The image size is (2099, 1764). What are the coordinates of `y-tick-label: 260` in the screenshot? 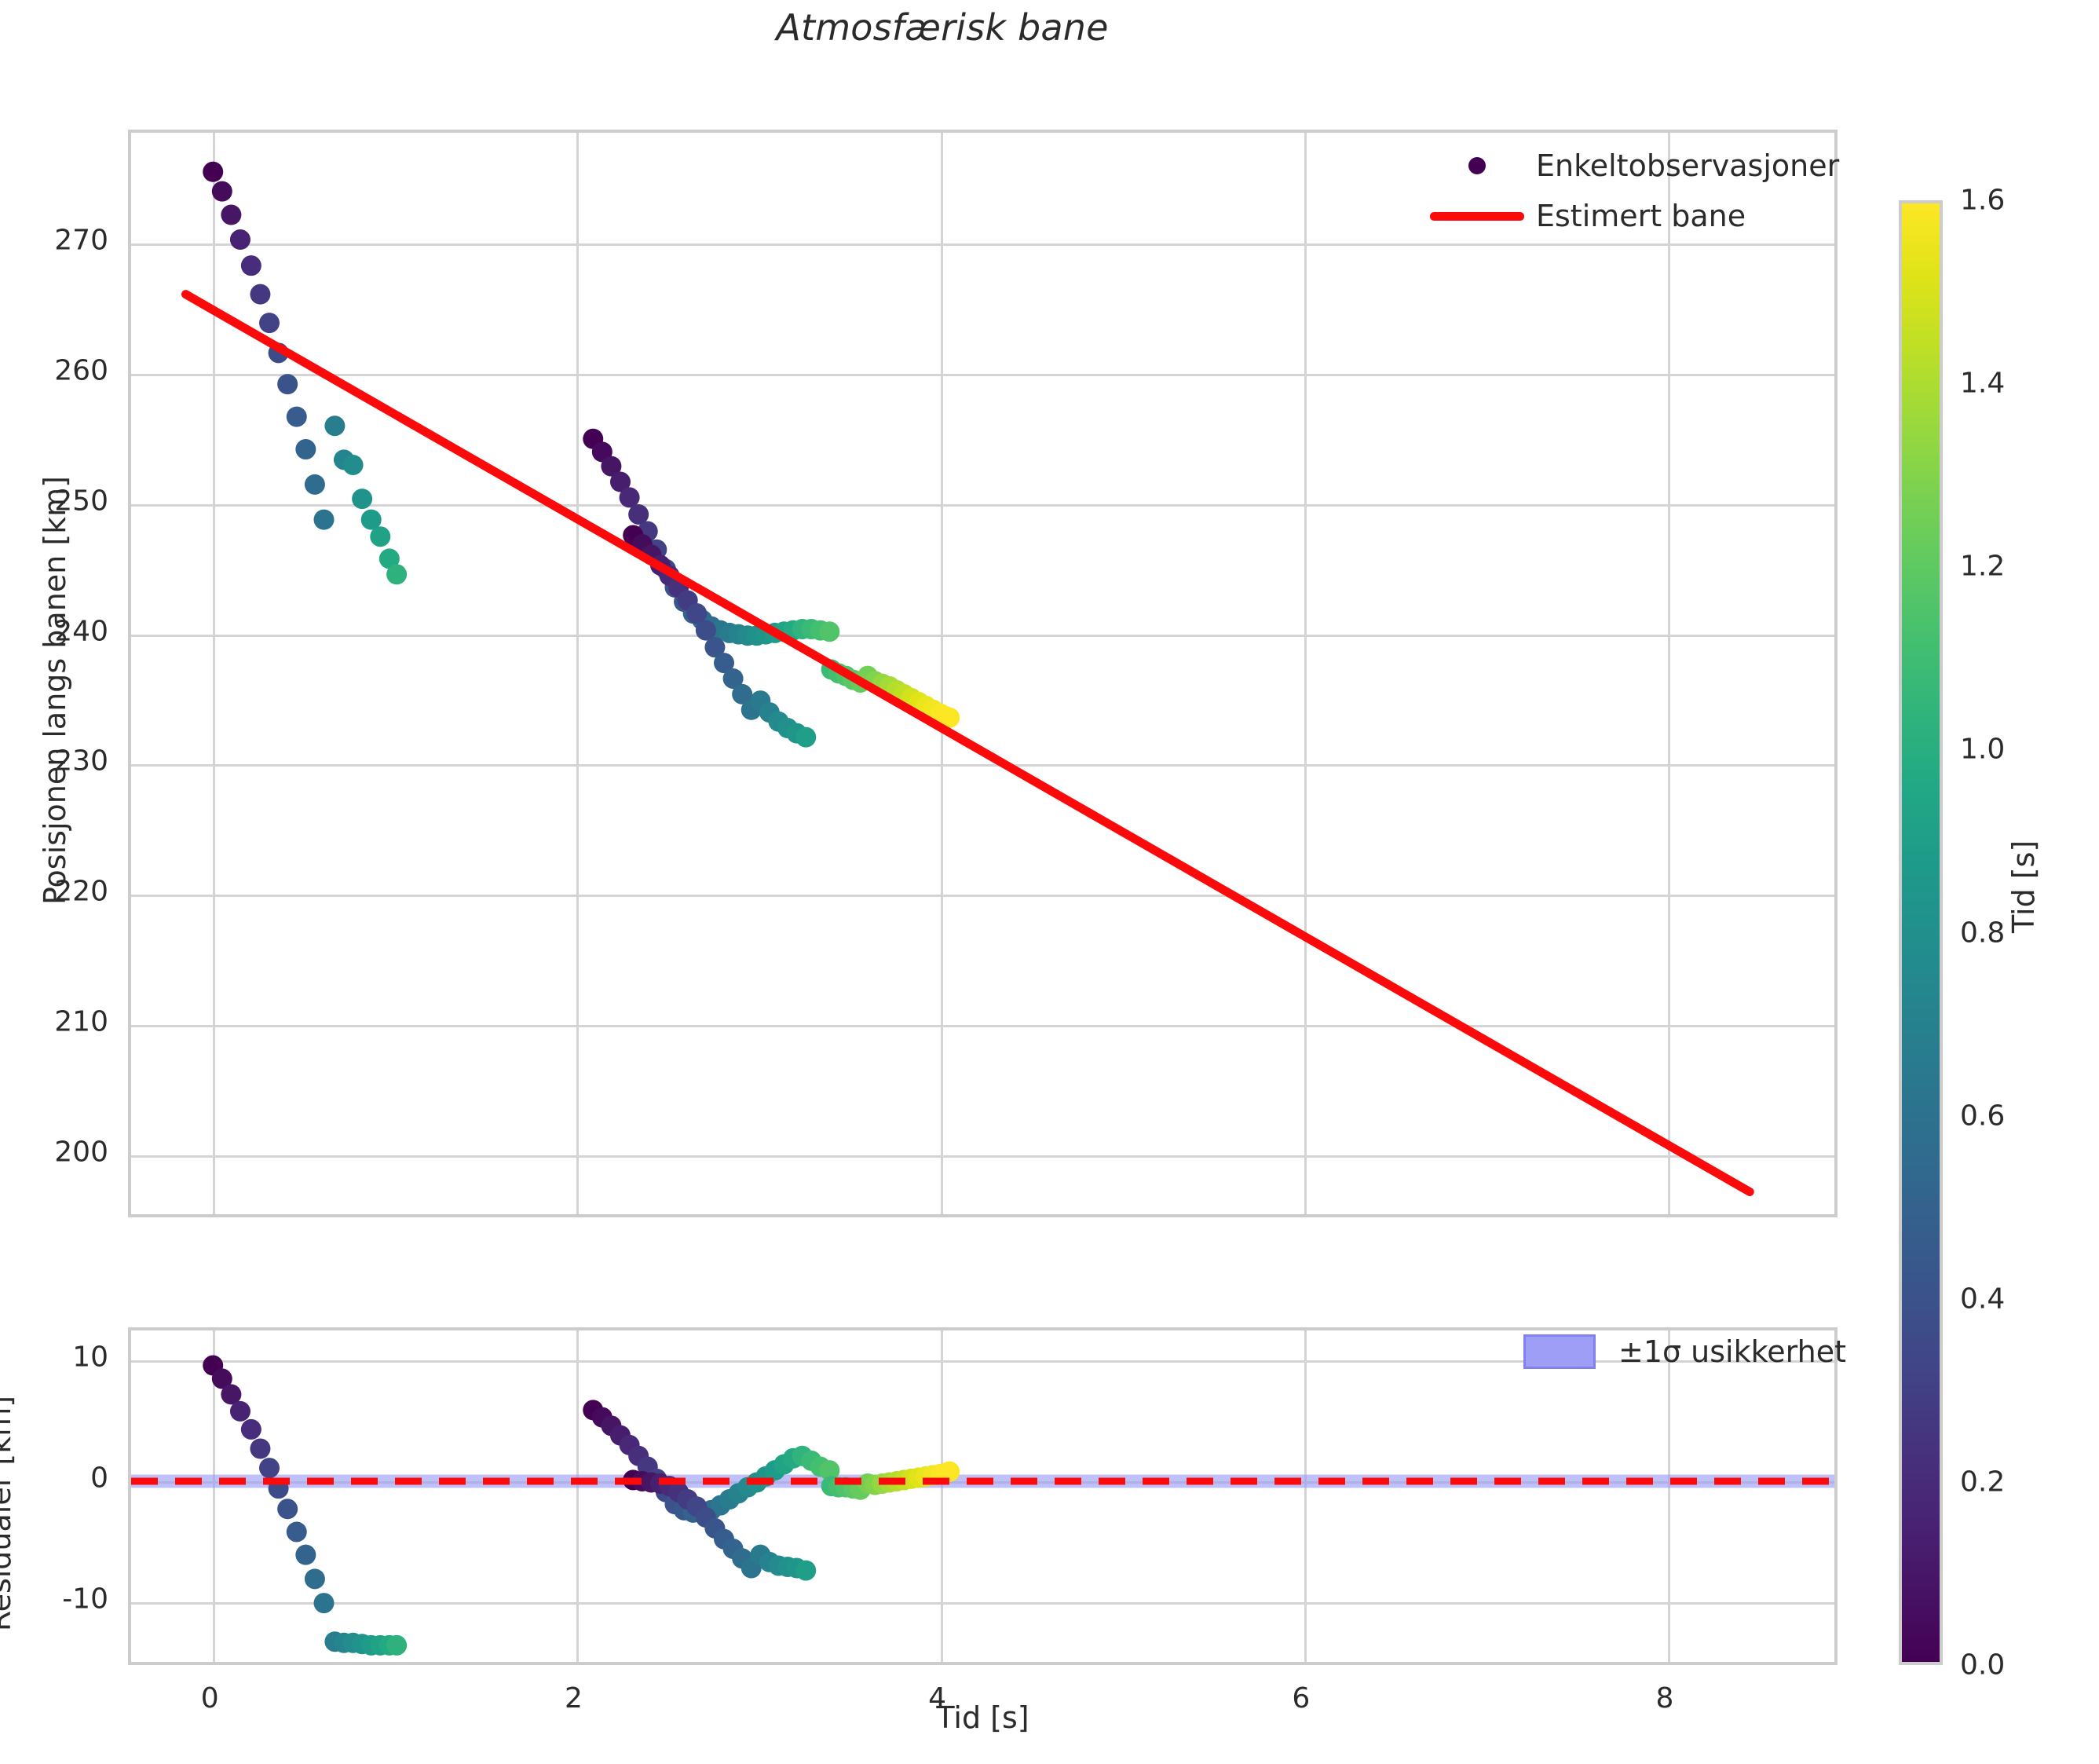 It's located at (81, 370).